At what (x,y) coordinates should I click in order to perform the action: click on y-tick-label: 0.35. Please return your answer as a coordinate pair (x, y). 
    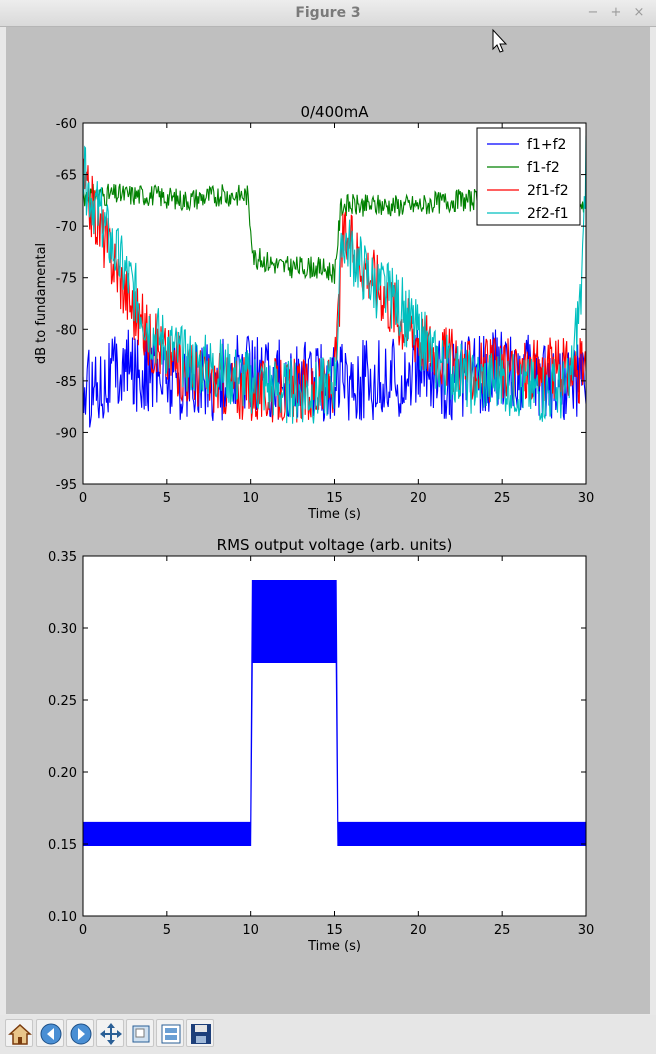
    Looking at the image, I should click on (62, 557).